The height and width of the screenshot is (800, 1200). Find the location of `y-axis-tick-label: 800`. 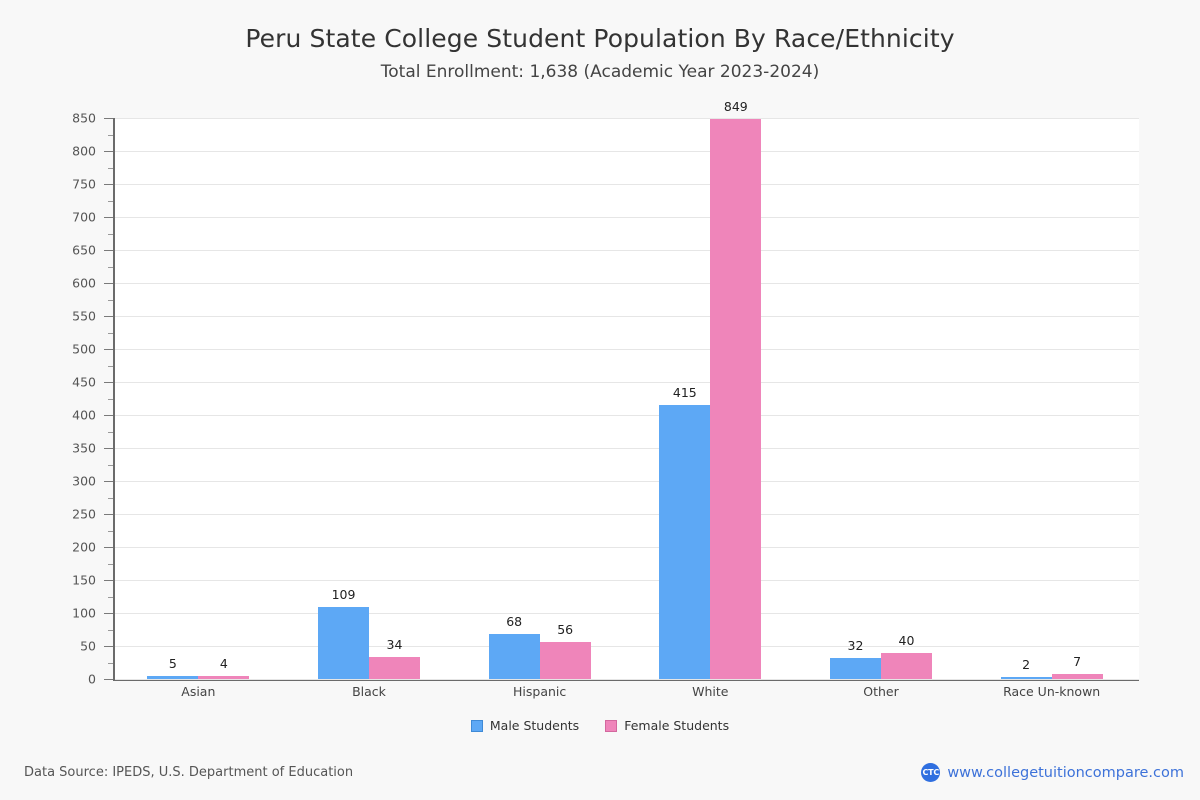

y-axis-tick-label: 800 is located at coordinates (84, 151).